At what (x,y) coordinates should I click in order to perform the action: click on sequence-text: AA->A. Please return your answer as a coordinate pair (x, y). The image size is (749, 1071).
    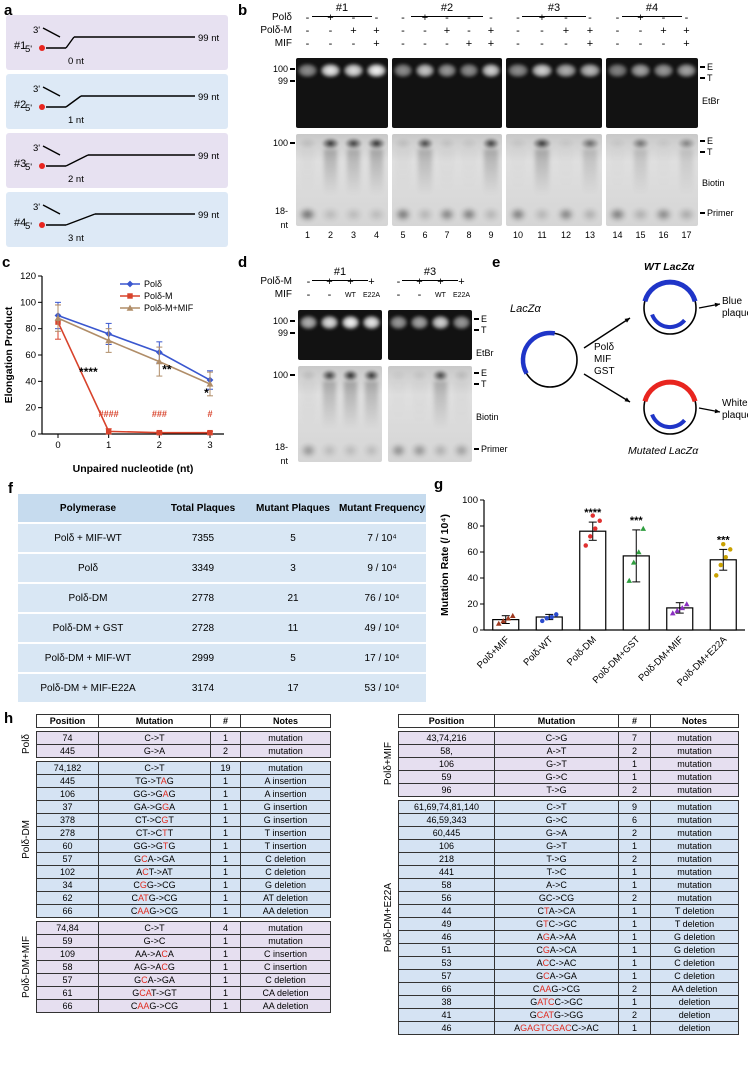
    Looking at the image, I should click on (148, 954).